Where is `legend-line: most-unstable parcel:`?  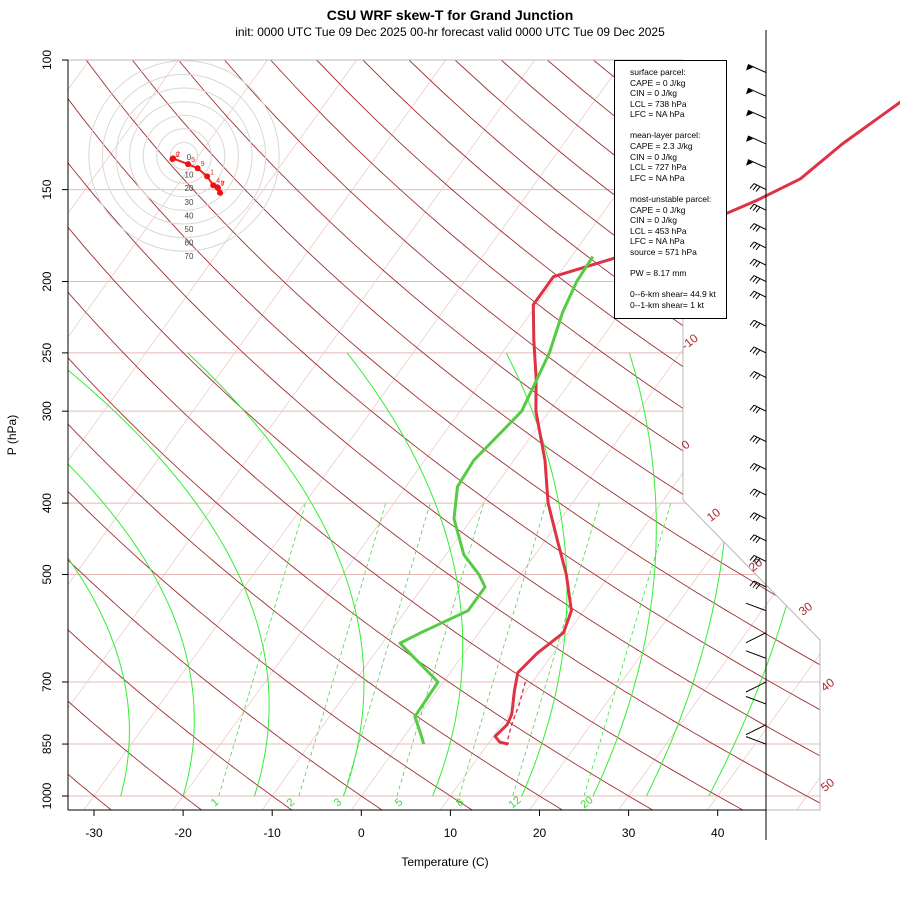 legend-line: most-unstable parcel: is located at coordinates (671, 198).